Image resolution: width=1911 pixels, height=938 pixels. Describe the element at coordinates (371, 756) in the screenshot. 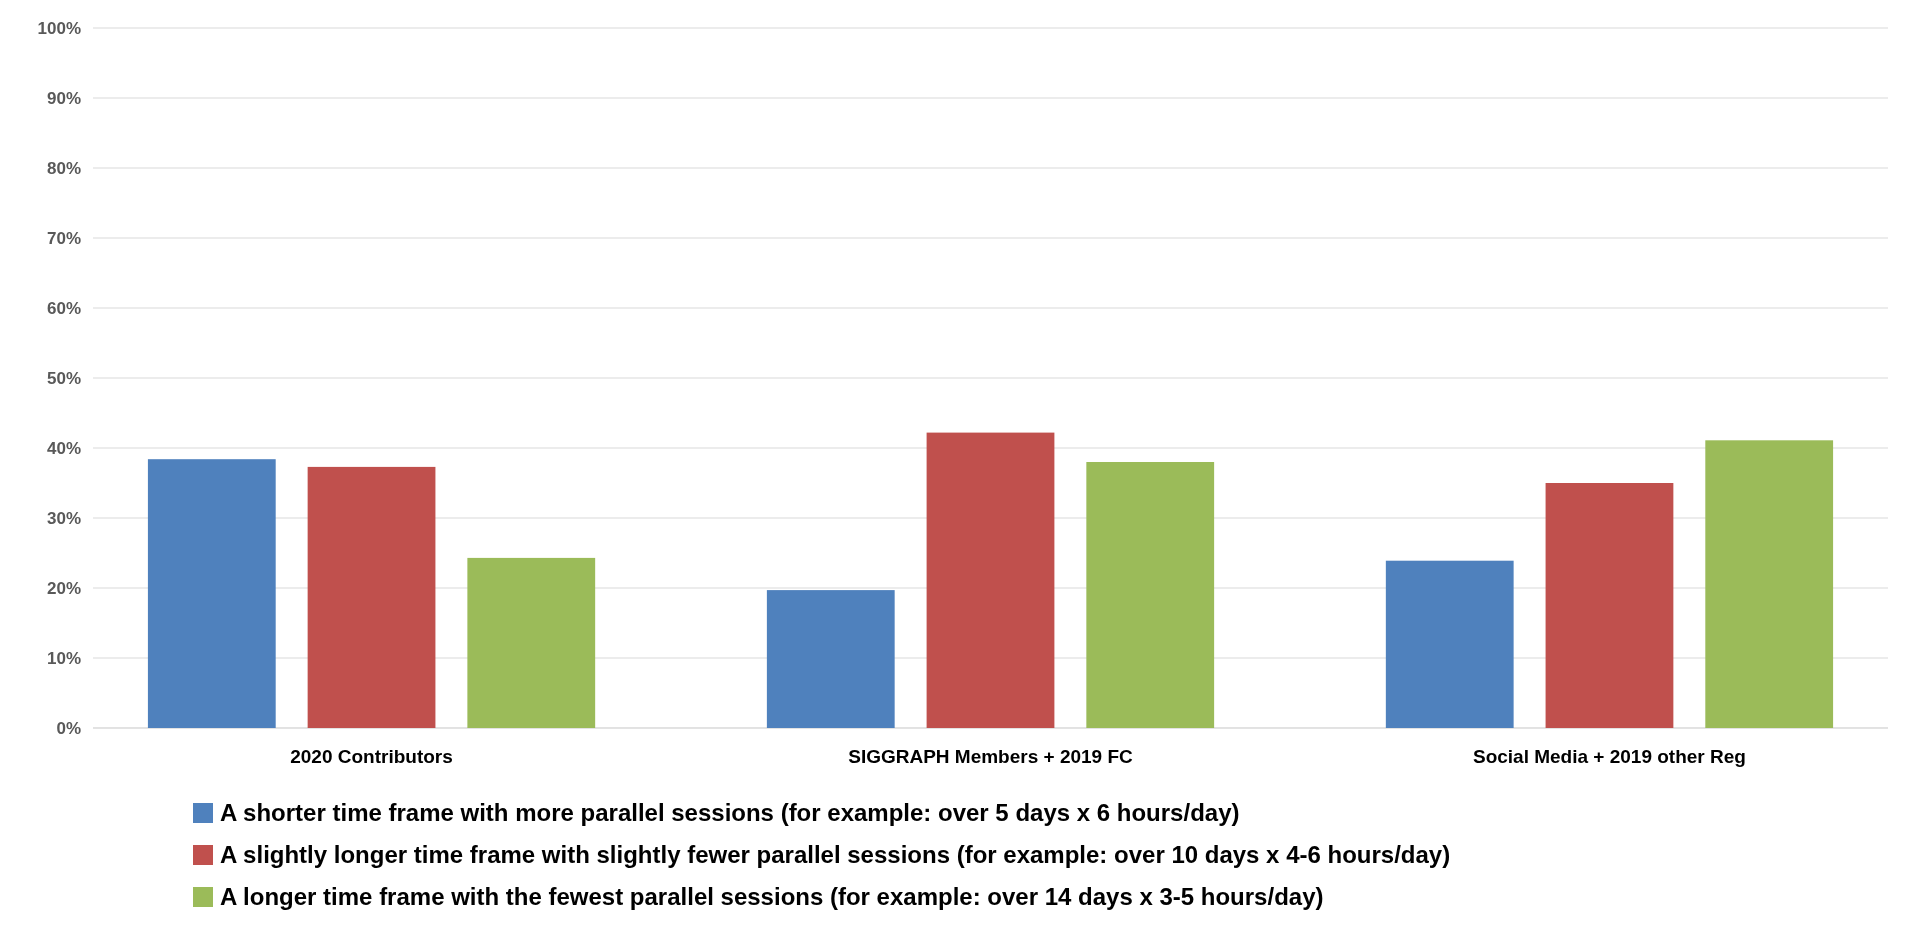

I see `x-tick-label: 2020 Contributors` at that location.